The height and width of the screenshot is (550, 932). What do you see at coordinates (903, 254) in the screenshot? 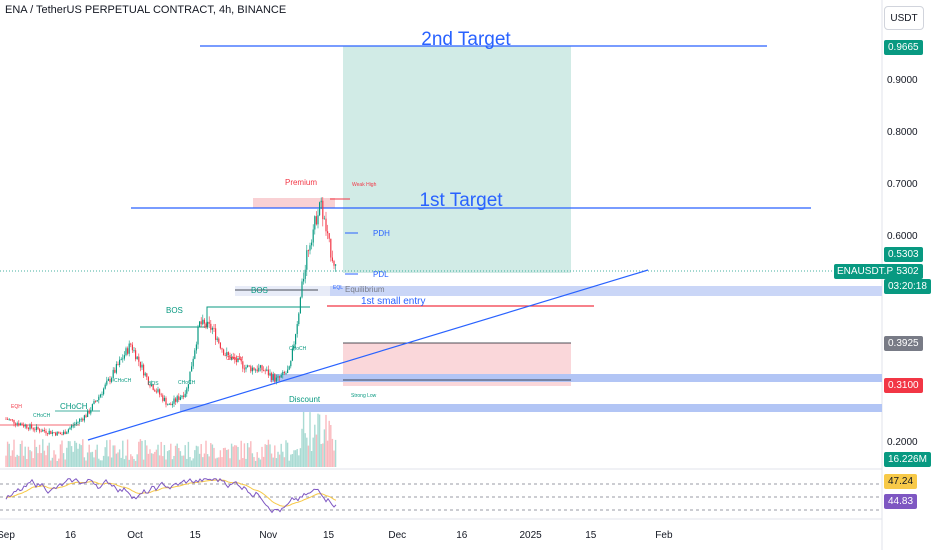
I see `entry-price-tag: 0.5303` at bounding box center [903, 254].